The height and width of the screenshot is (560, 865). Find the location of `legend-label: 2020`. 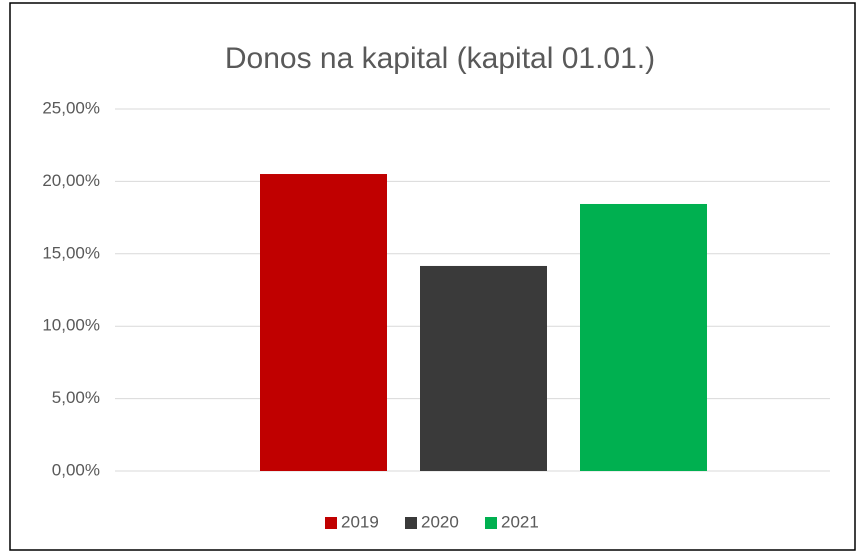

legend-label: 2020 is located at coordinates (440, 521).